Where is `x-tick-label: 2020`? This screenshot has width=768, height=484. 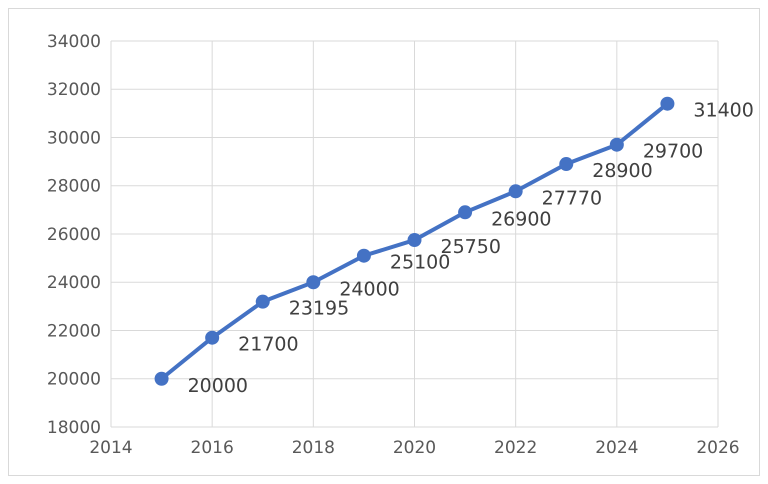 x-tick-label: 2020 is located at coordinates (414, 448).